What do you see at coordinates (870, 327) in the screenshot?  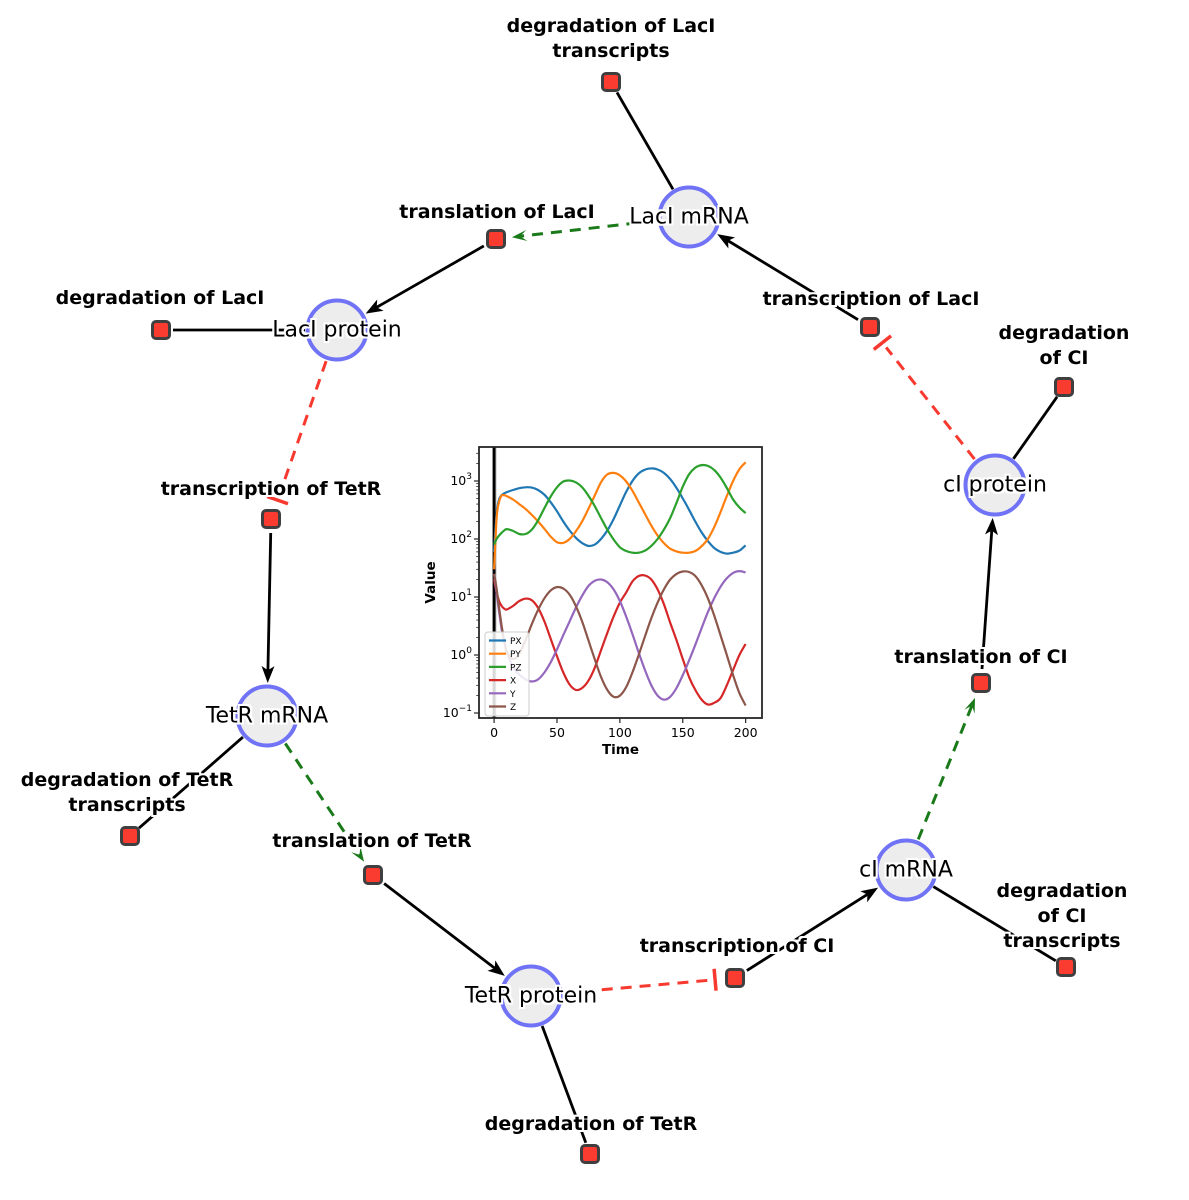 I see `reaction-node-tx-laci` at bounding box center [870, 327].